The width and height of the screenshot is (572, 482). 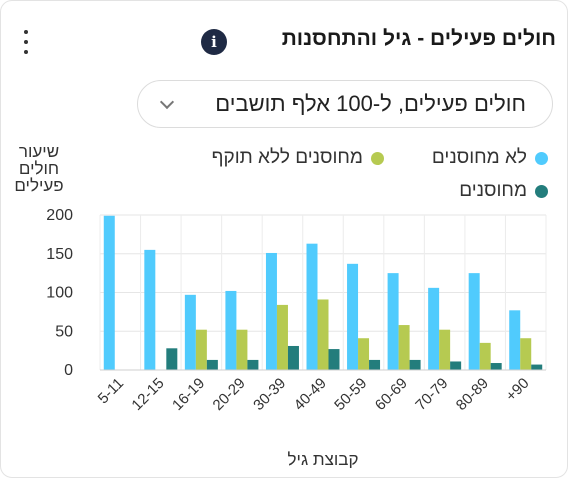 What do you see at coordinates (188, 394) in the screenshot?
I see `x-tick-label: 16-19` at bounding box center [188, 394].